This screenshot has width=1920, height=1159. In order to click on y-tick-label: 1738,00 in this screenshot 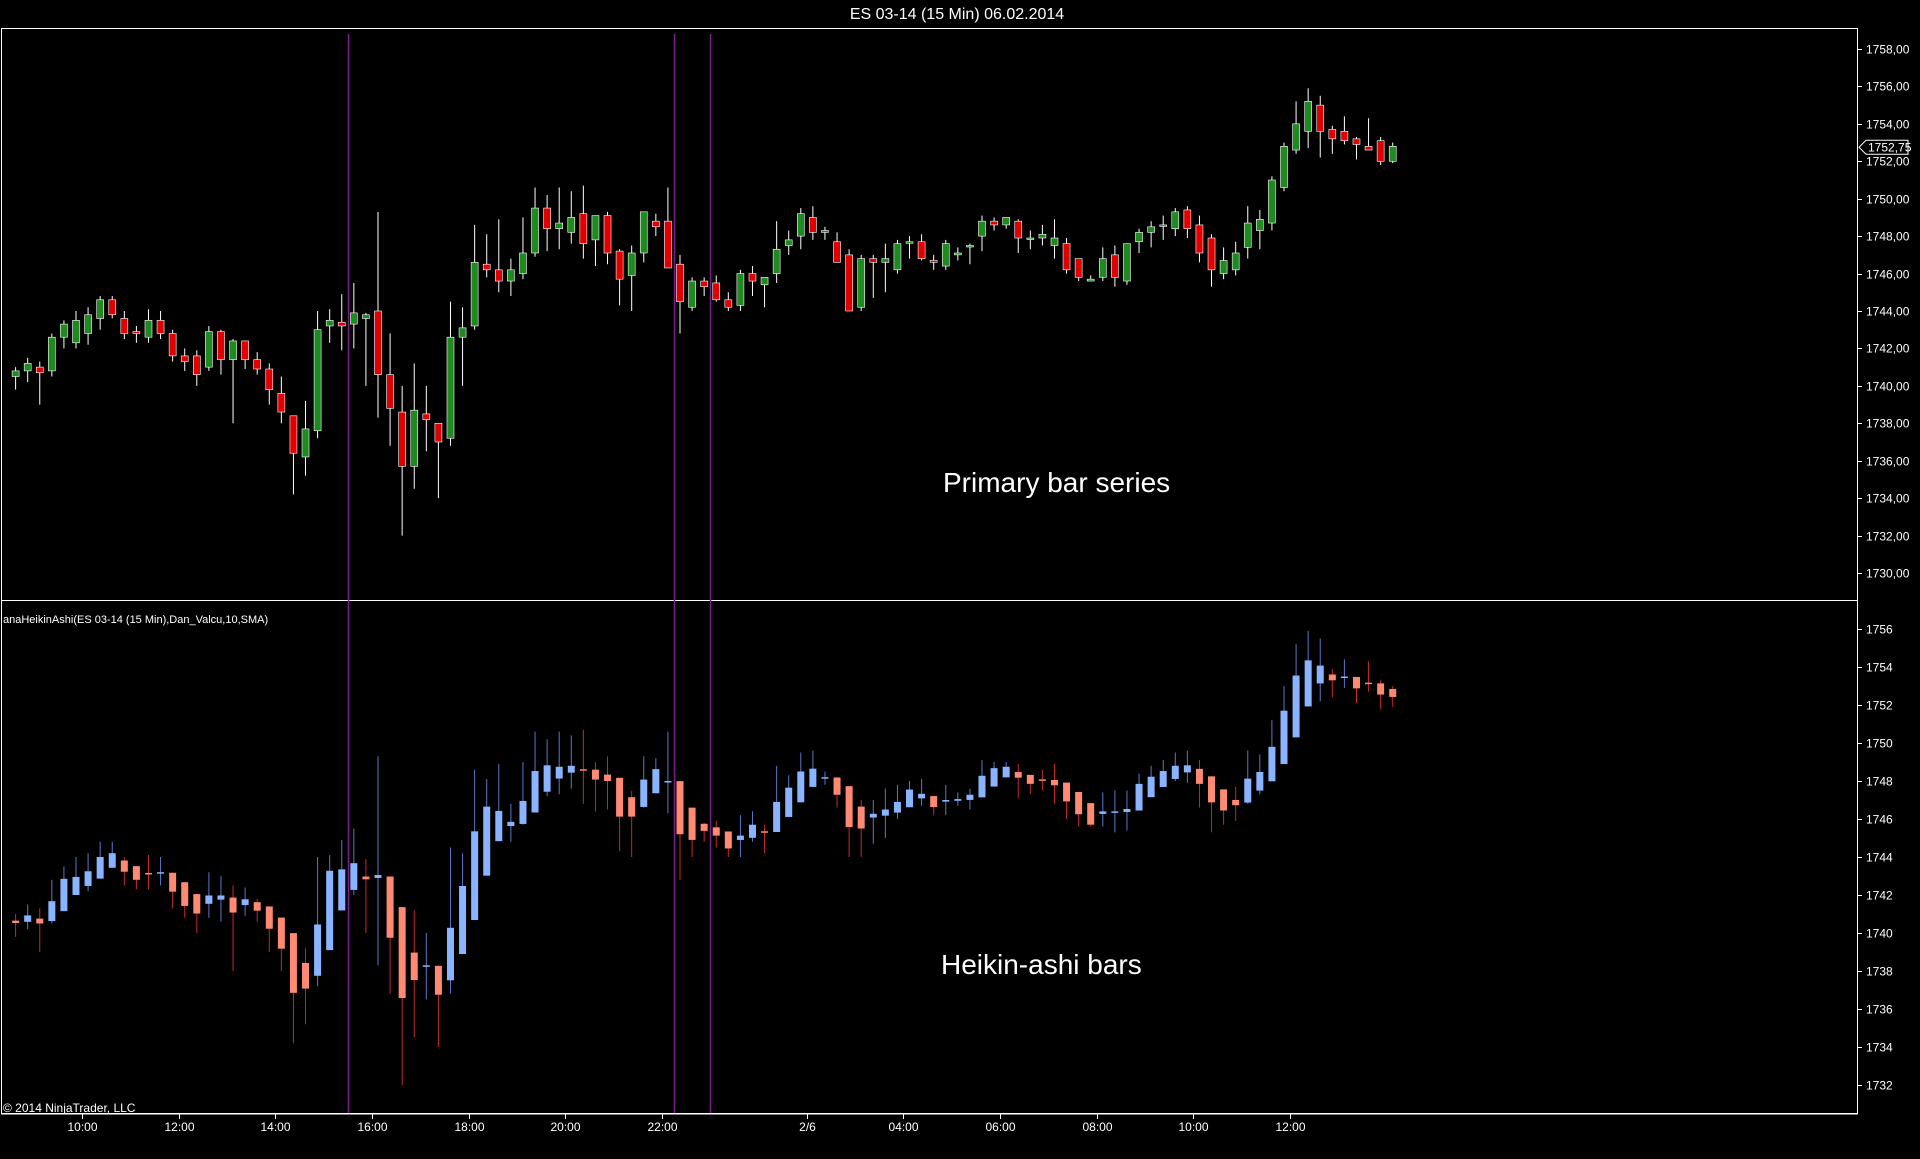, I will do `click(1888, 424)`.